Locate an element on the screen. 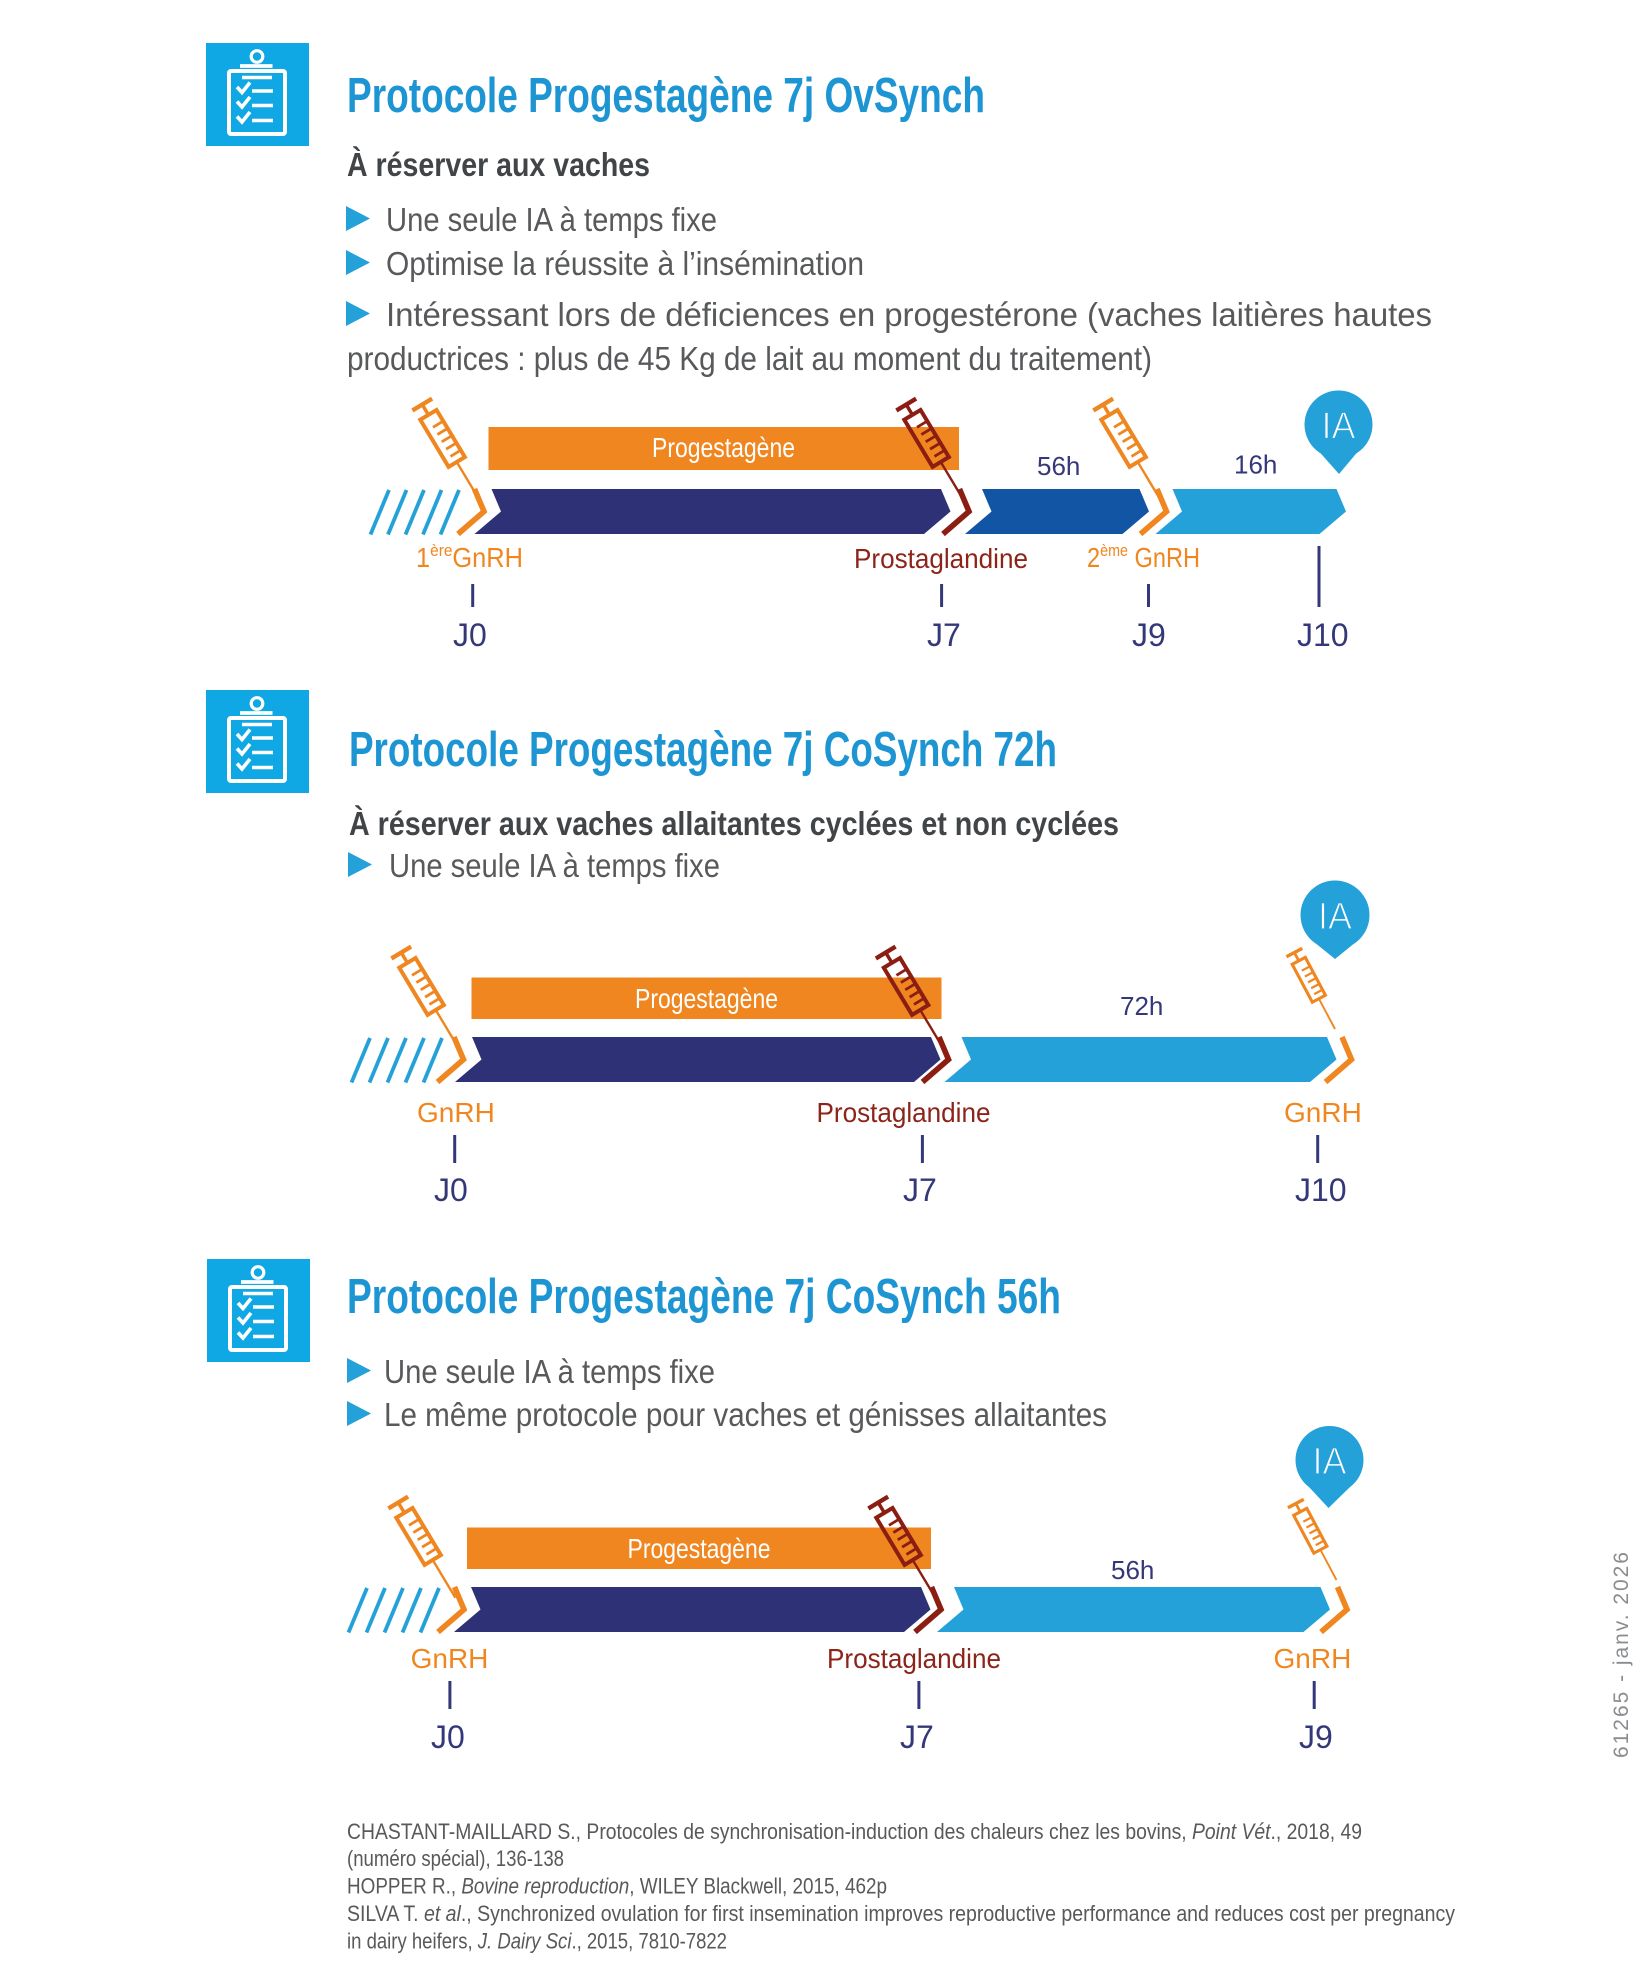 The height and width of the screenshot is (1965, 1650). svg-text: 72h is located at coordinates (1141, 1006).